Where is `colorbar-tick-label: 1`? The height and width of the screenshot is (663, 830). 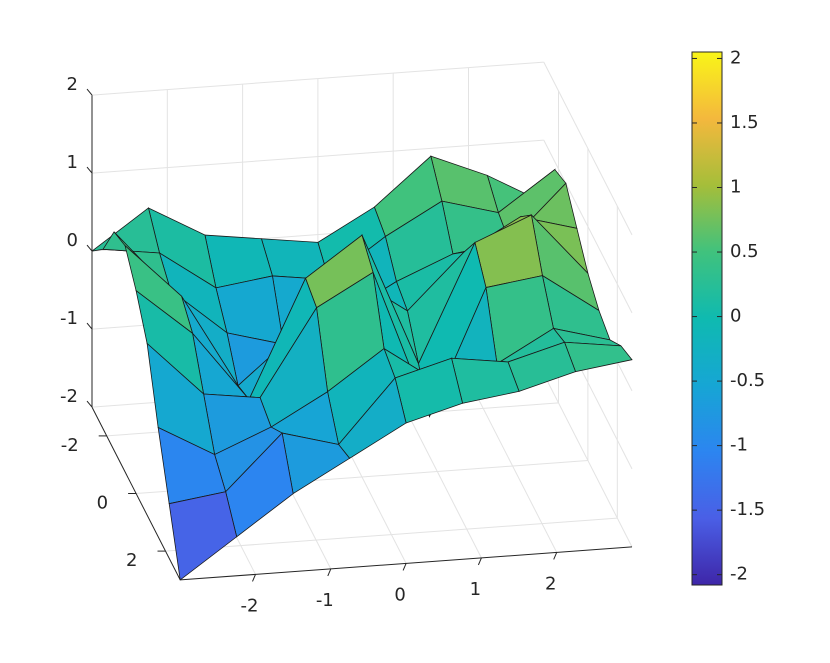 colorbar-tick-label: 1 is located at coordinates (735, 187).